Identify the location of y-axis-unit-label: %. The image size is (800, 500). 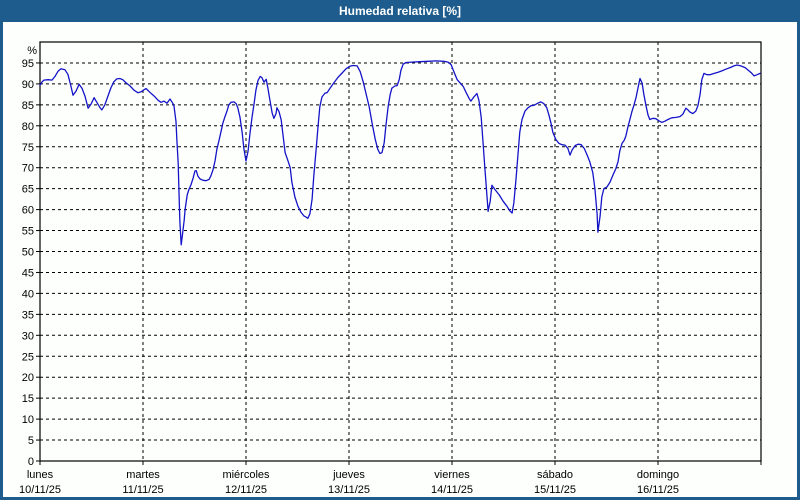
(32, 51).